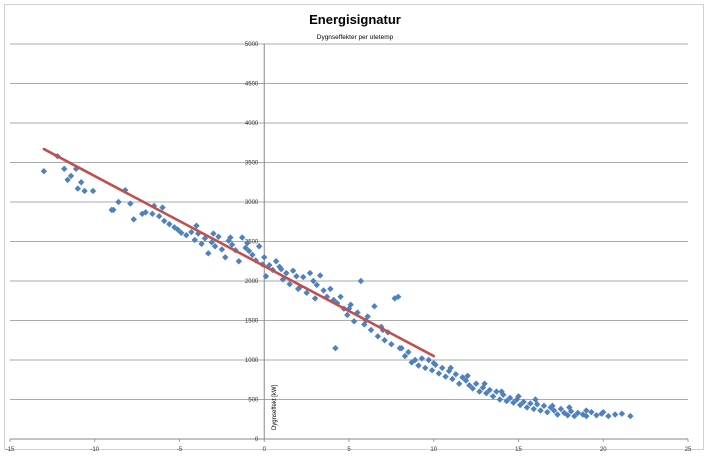  I want to click on y-tick-label: 4500, so click(252, 85).